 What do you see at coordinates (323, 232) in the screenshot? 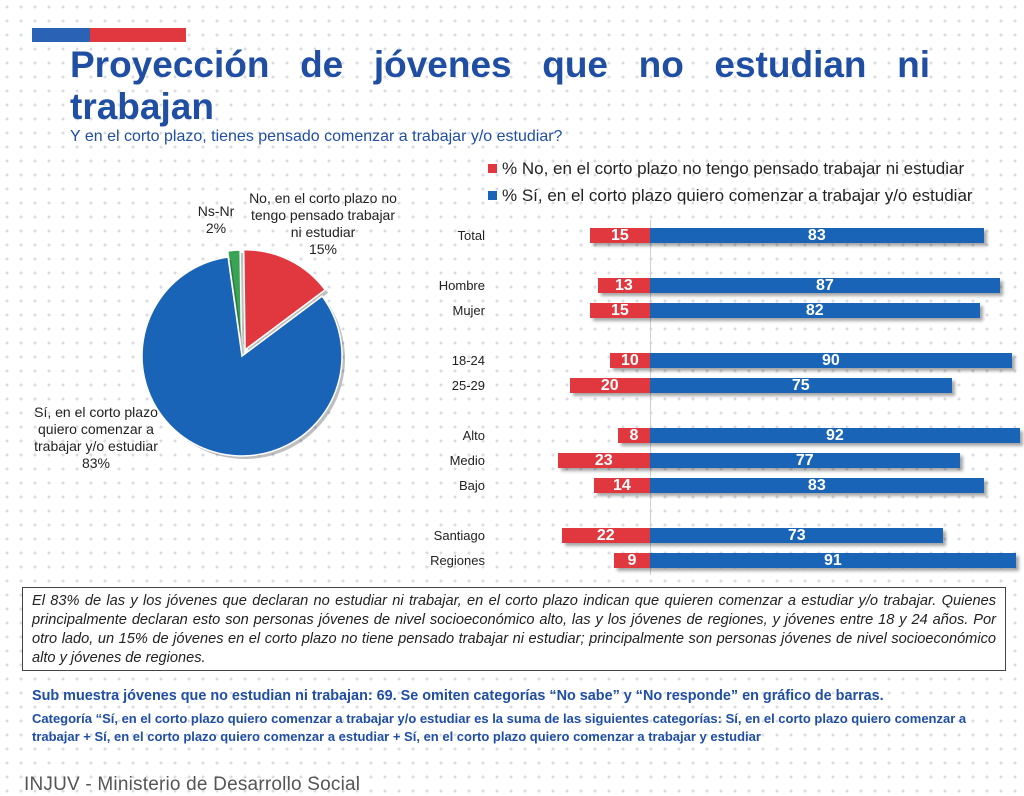
I see `pie-label-no-line: ni estudiar` at bounding box center [323, 232].